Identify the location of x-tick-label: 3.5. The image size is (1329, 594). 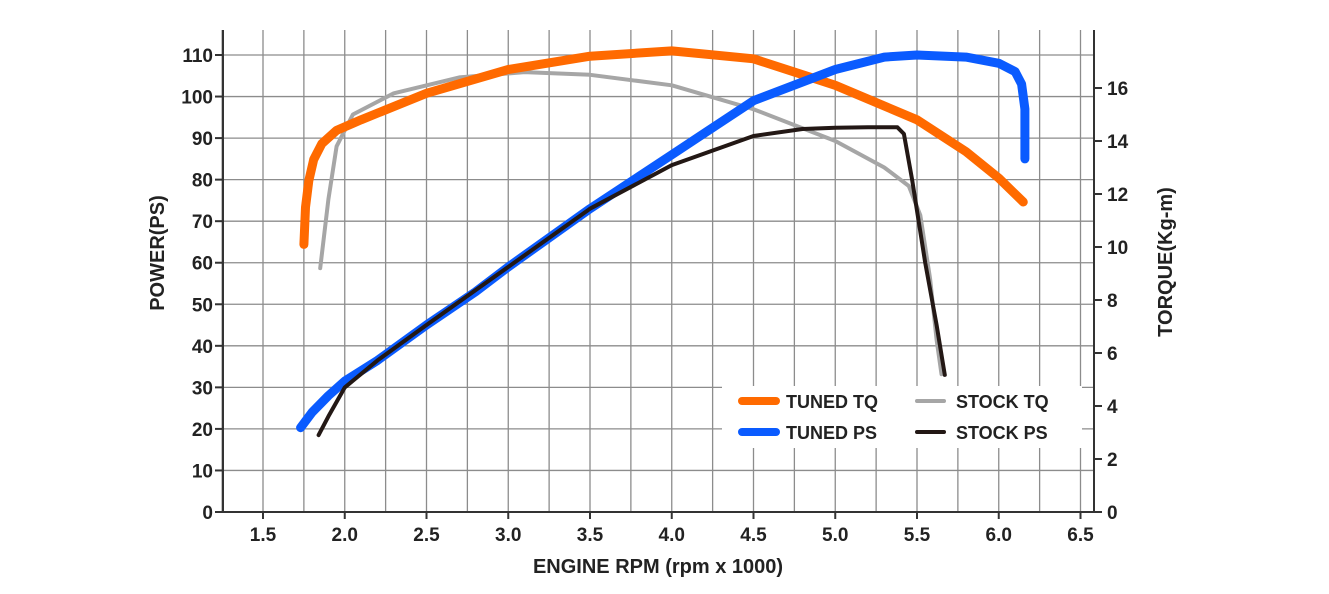
(590, 535).